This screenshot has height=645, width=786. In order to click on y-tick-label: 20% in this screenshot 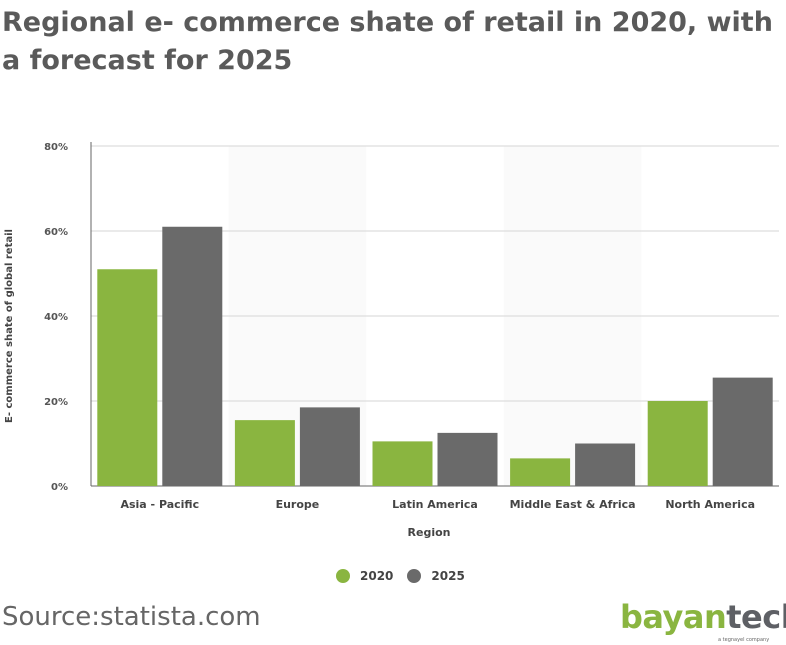, I will do `click(56, 402)`.